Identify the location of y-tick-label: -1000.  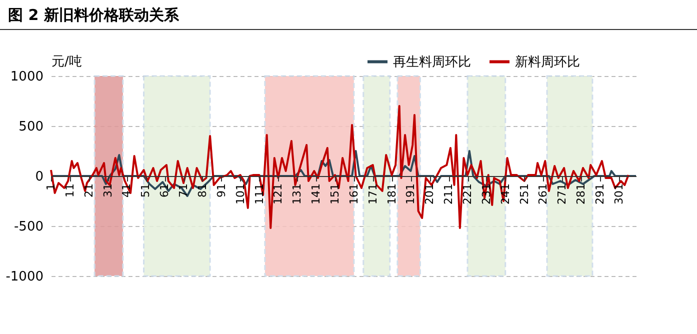
(25, 277).